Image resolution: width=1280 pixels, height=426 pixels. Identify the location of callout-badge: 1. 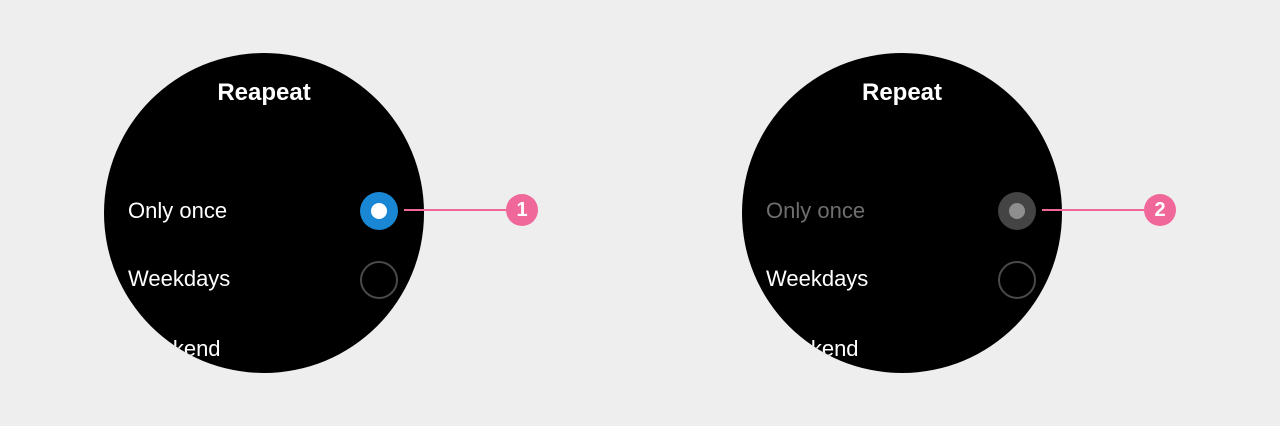
(522, 210).